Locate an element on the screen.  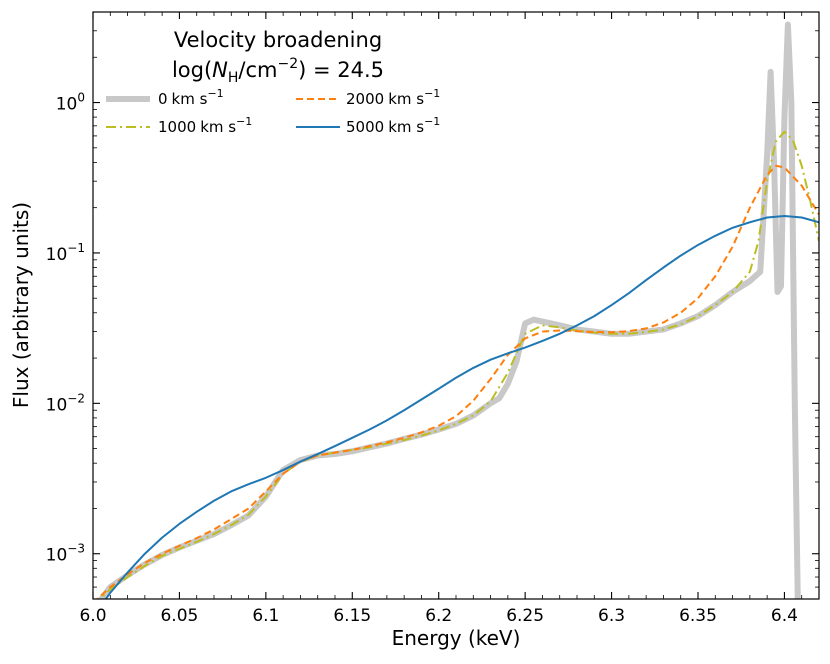
x-tick-label: 6.05 is located at coordinates (179, 616).